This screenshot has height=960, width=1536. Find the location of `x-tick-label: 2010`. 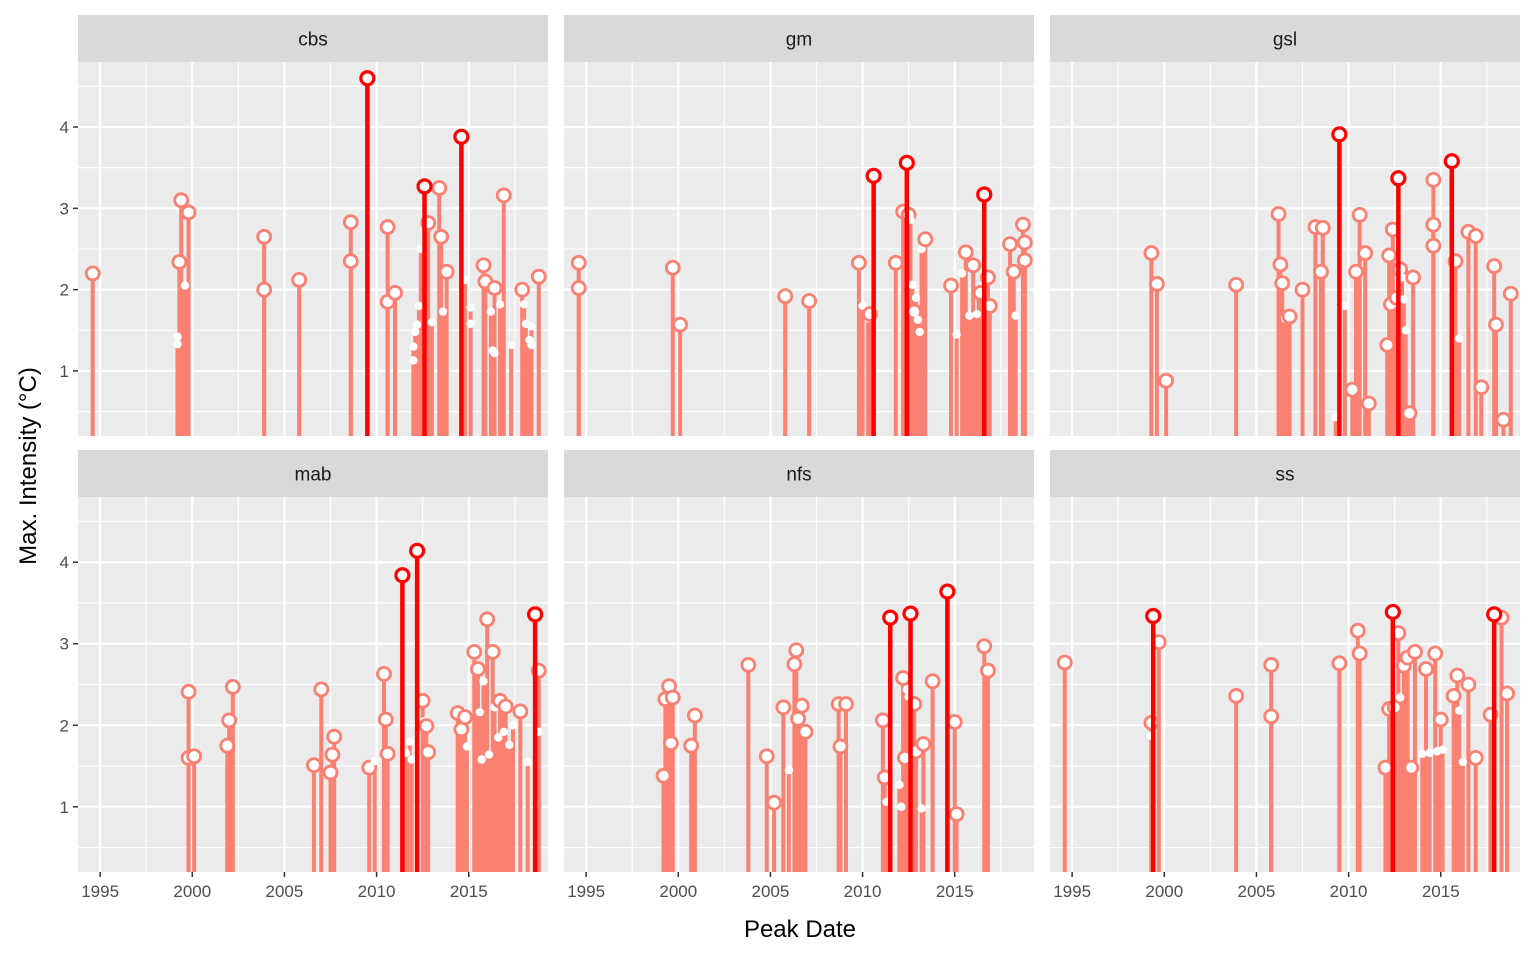

x-tick-label: 2010 is located at coordinates (1349, 891).